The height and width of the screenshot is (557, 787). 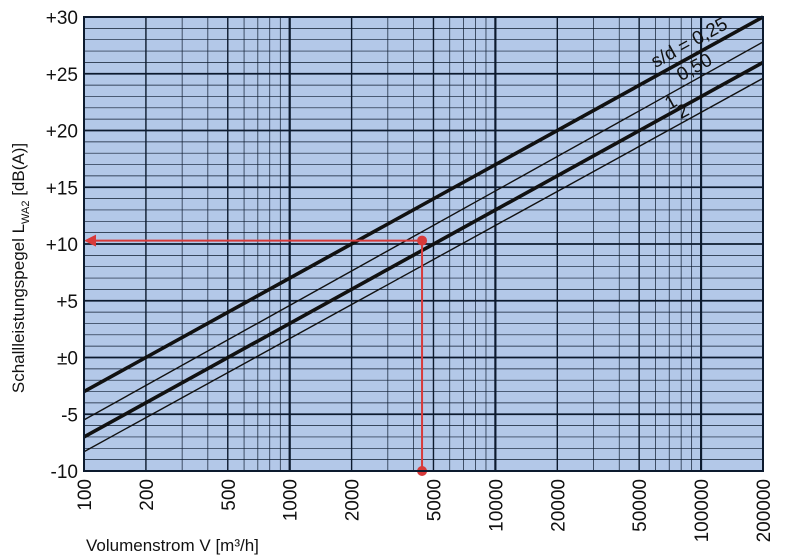 I want to click on y-tick-labels: +30 +25 +20 +15 +10 +5 ±0 -5 -10, so click(x=62, y=245).